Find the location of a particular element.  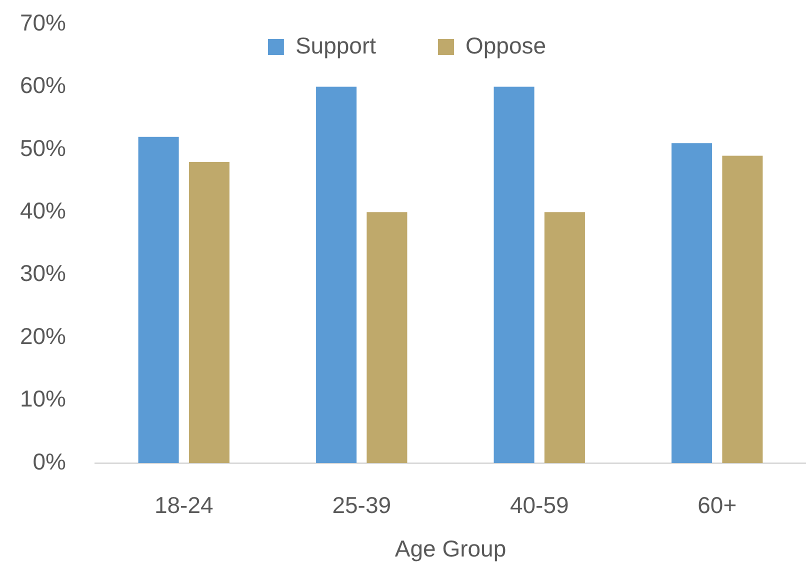

y-tick-label: 70% is located at coordinates (43, 22).